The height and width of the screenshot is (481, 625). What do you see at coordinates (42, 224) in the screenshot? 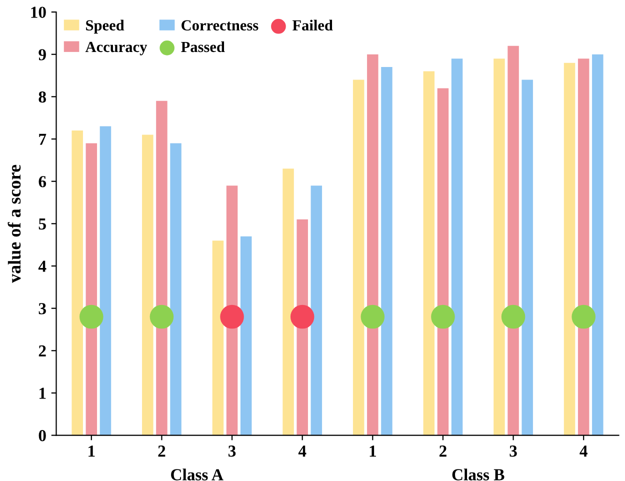
I see `y-tick-label: 5` at bounding box center [42, 224].